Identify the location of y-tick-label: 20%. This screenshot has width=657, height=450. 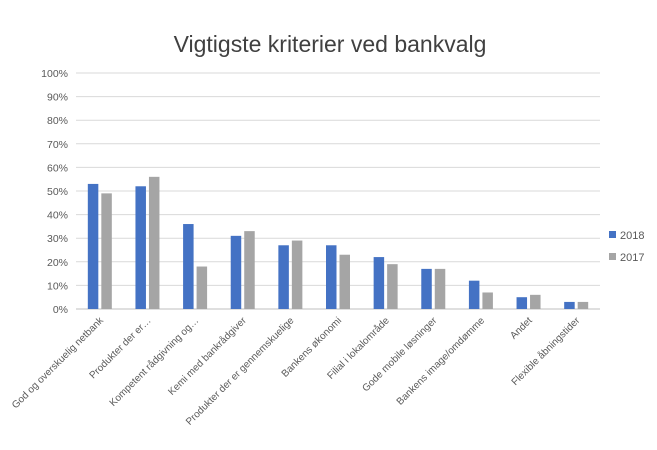
(57, 263).